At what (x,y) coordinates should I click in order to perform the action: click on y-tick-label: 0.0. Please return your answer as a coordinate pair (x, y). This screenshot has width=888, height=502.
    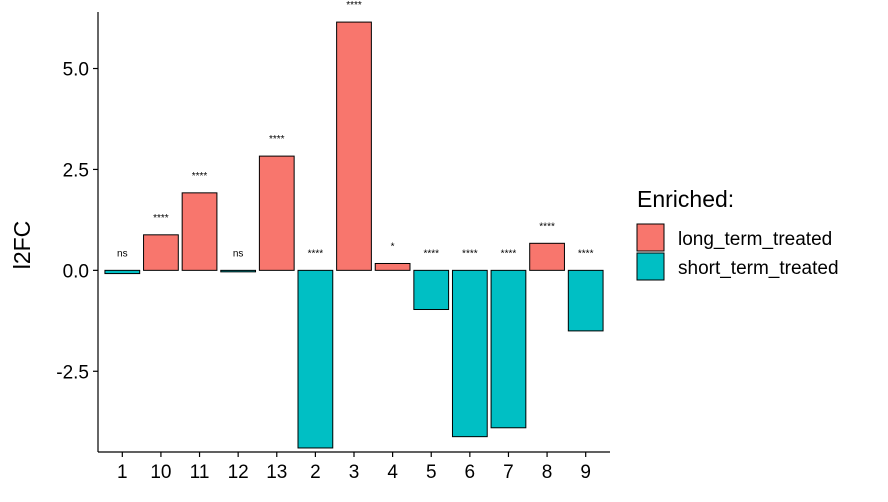
    Looking at the image, I should click on (76, 271).